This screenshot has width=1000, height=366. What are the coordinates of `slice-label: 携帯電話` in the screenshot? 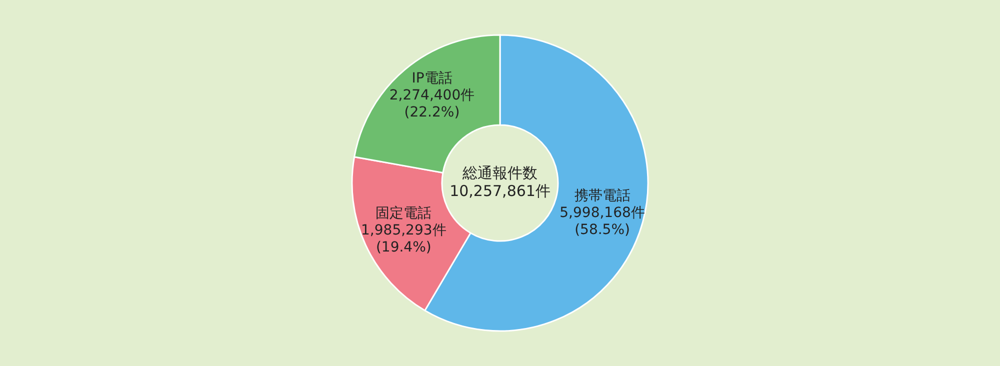 It's located at (602, 196).